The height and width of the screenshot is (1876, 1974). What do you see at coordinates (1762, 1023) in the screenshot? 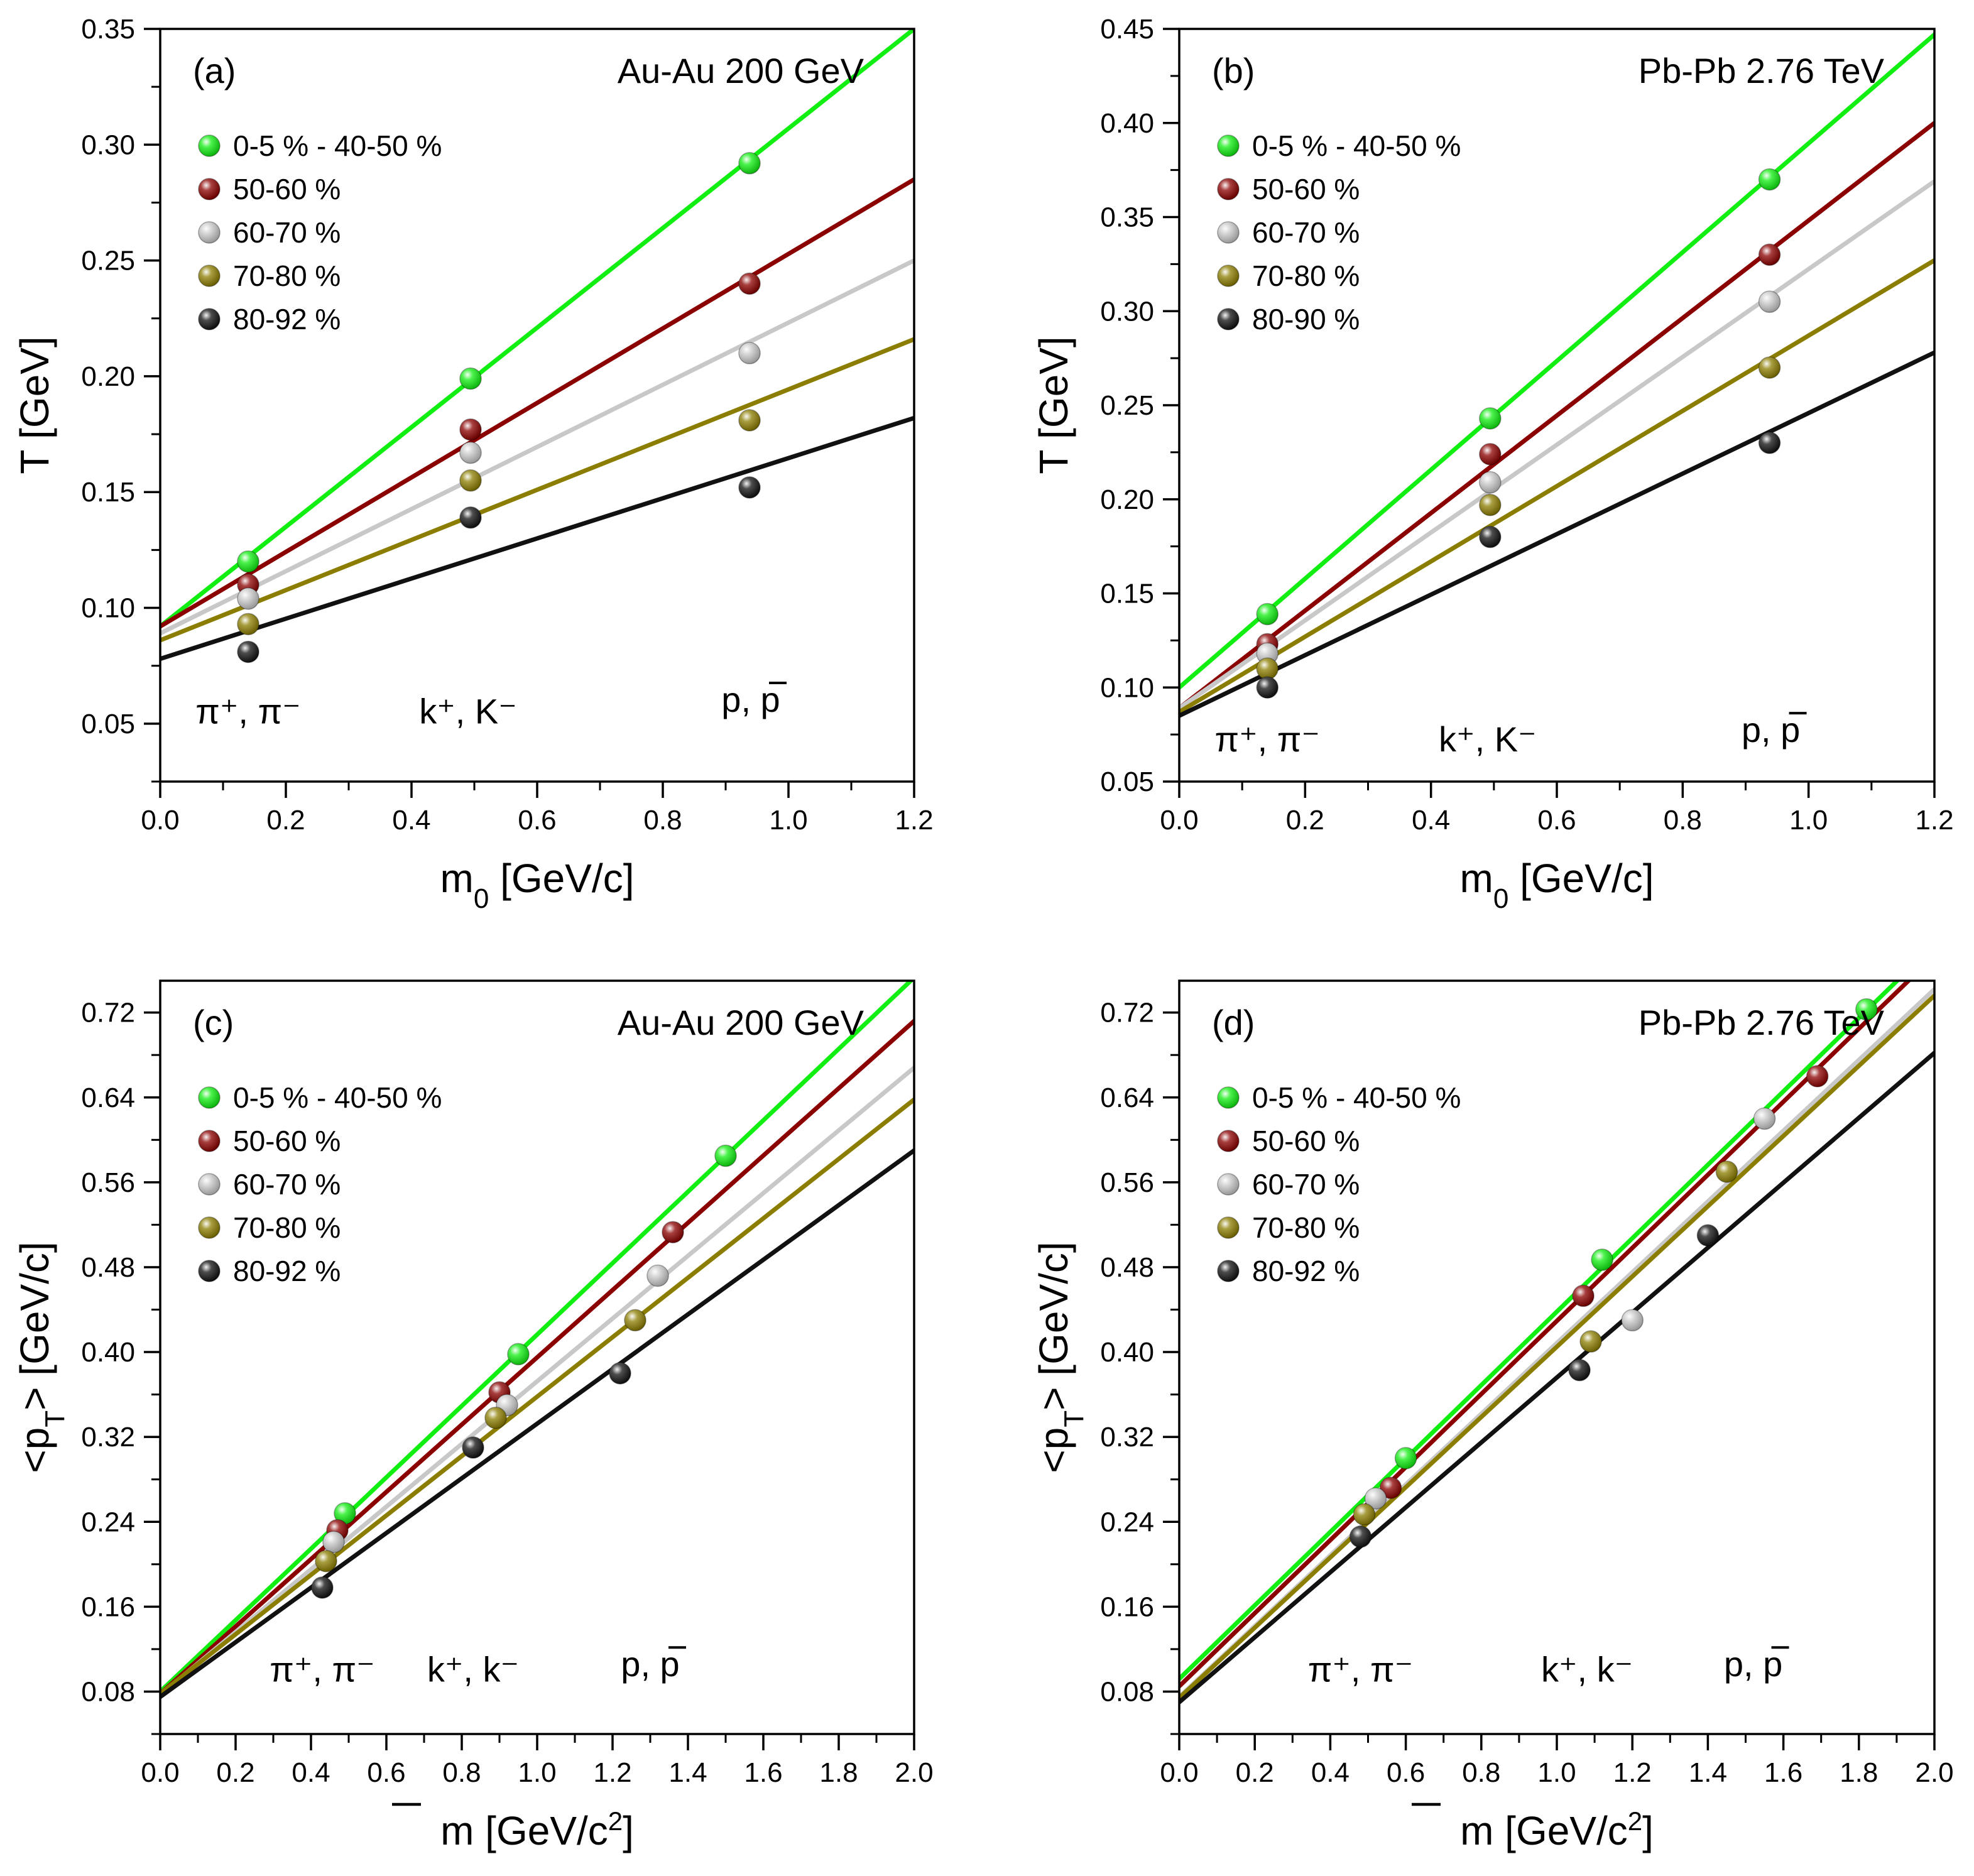
I see `panel-d-system-label: Pb-Pb 2.76 TeV` at bounding box center [1762, 1023].